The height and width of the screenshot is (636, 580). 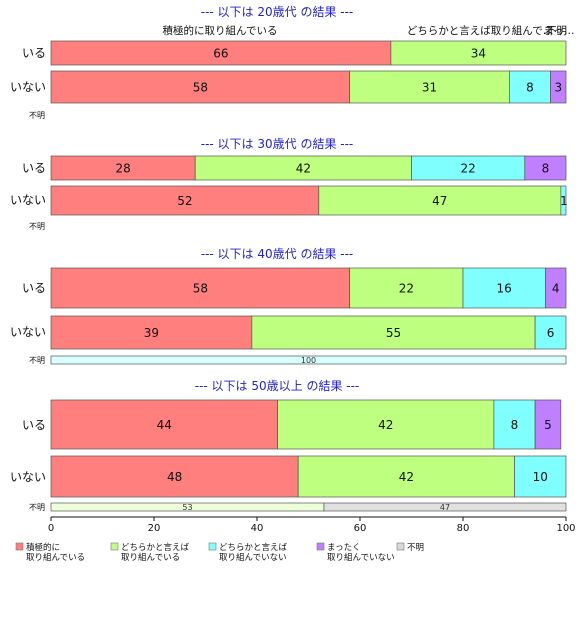 I want to click on data-label: 3, so click(x=558, y=88).